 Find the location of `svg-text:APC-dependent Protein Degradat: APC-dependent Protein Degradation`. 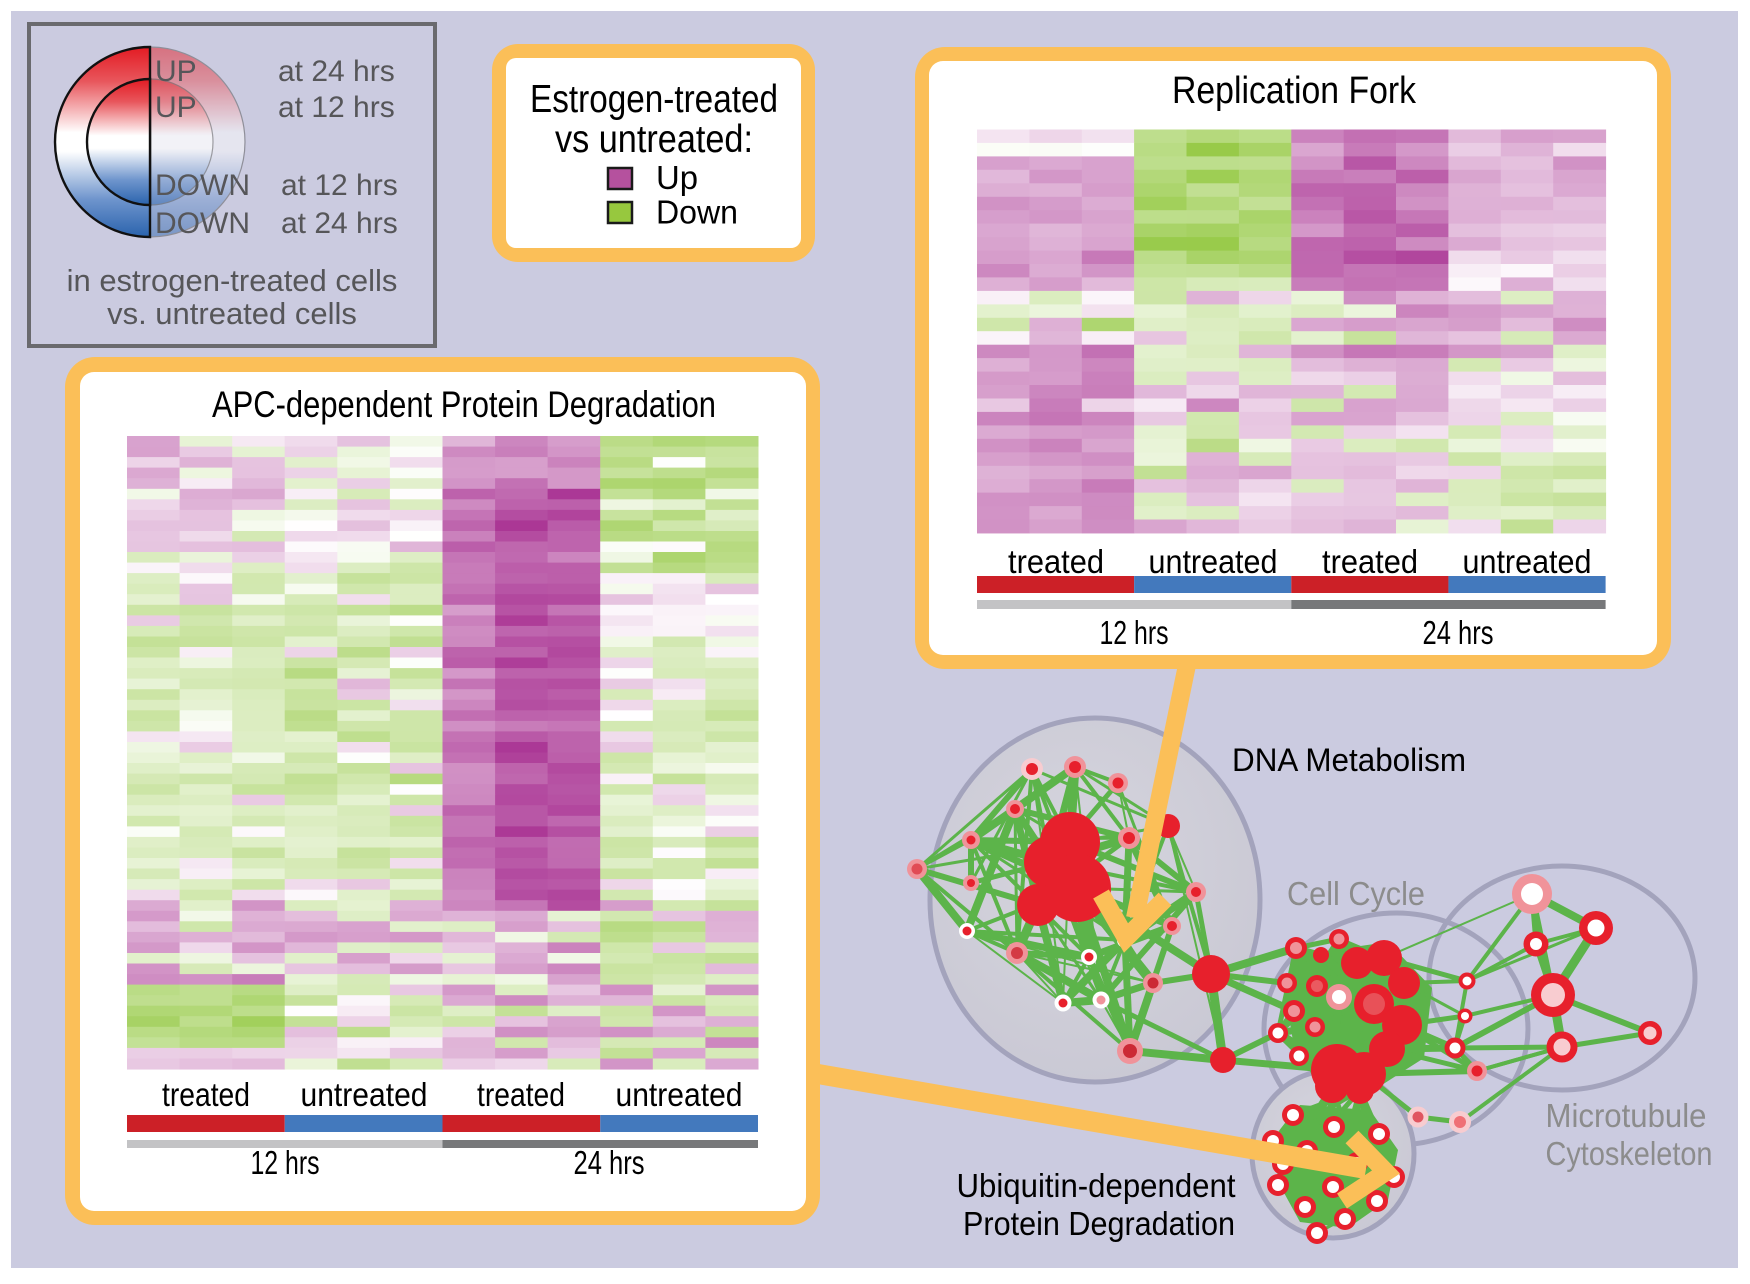

svg-text:APC-dependent Protein Degradat: APC-dependent Protein Degradation is located at coordinates (464, 404).